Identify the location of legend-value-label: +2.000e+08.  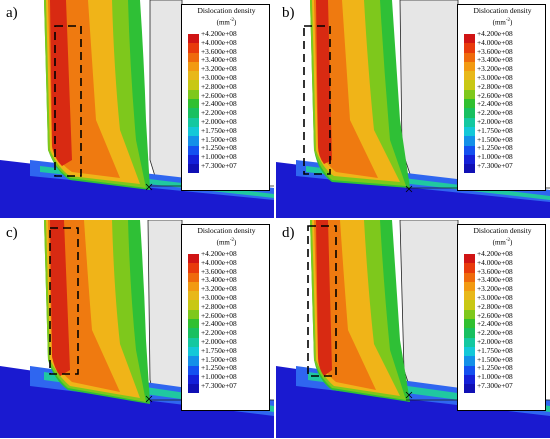
(495, 121).